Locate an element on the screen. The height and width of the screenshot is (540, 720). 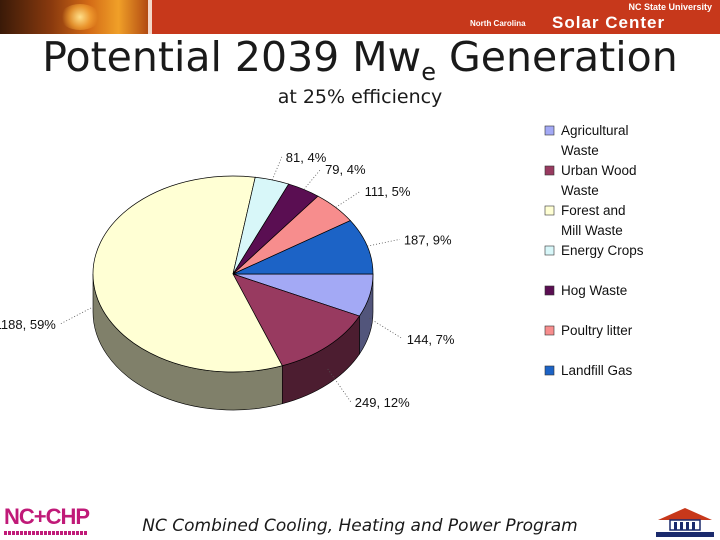
pie-slice-landfill-gas is located at coordinates (303, 247).